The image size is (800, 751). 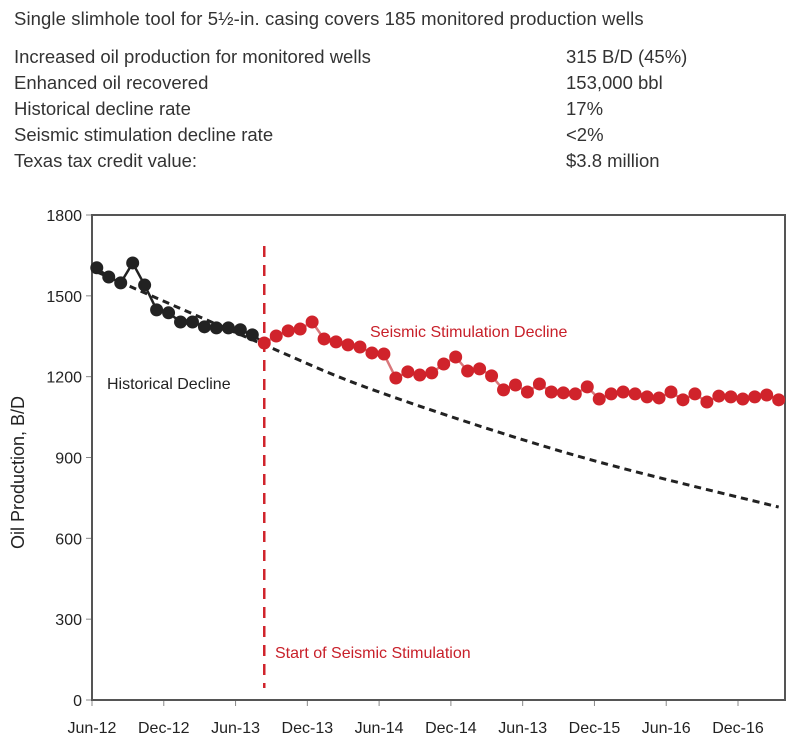 What do you see at coordinates (404, 163) in the screenshot?
I see `stat-row: Texas tax credit value: $3.8 million` at bounding box center [404, 163].